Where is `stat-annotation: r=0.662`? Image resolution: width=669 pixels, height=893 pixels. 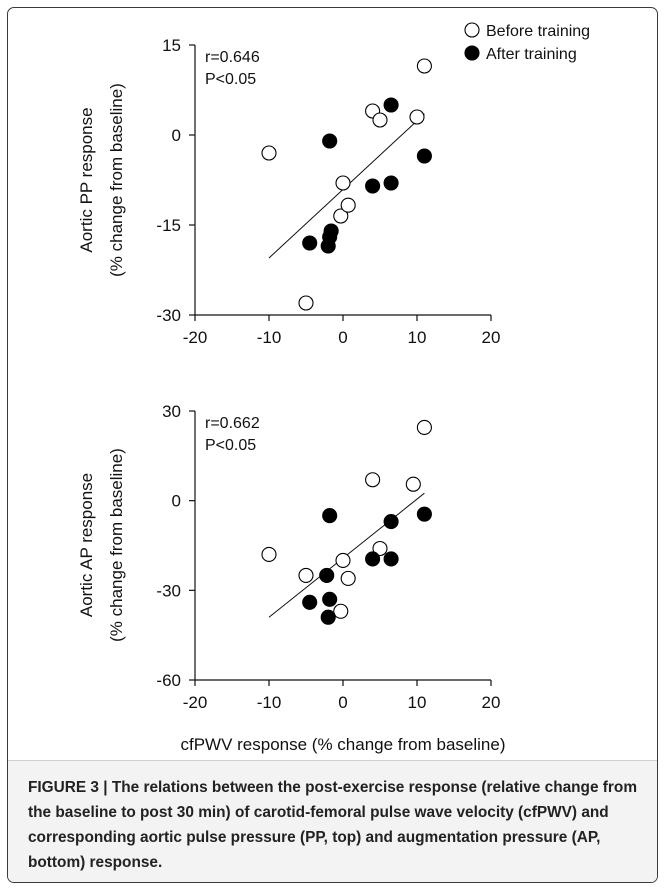
stat-annotation: r=0.662 is located at coordinates (232, 423).